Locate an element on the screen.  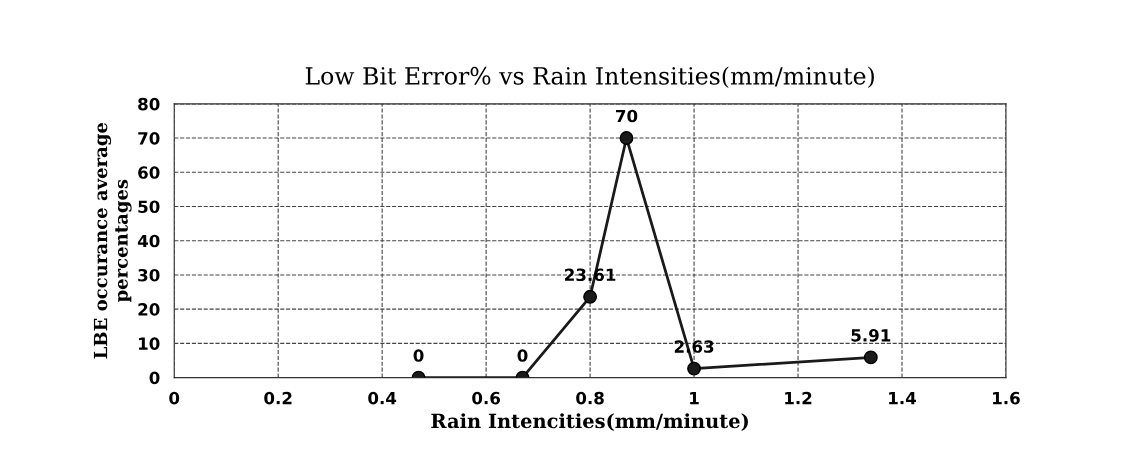
y-tick-label: 10 is located at coordinates (149, 343).